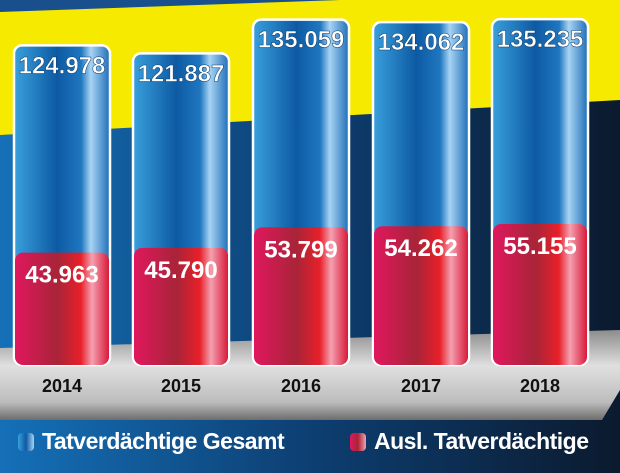 The image size is (620, 473). What do you see at coordinates (539, 246) in the screenshot?
I see `label-ausl-2018: 55.155` at bounding box center [539, 246].